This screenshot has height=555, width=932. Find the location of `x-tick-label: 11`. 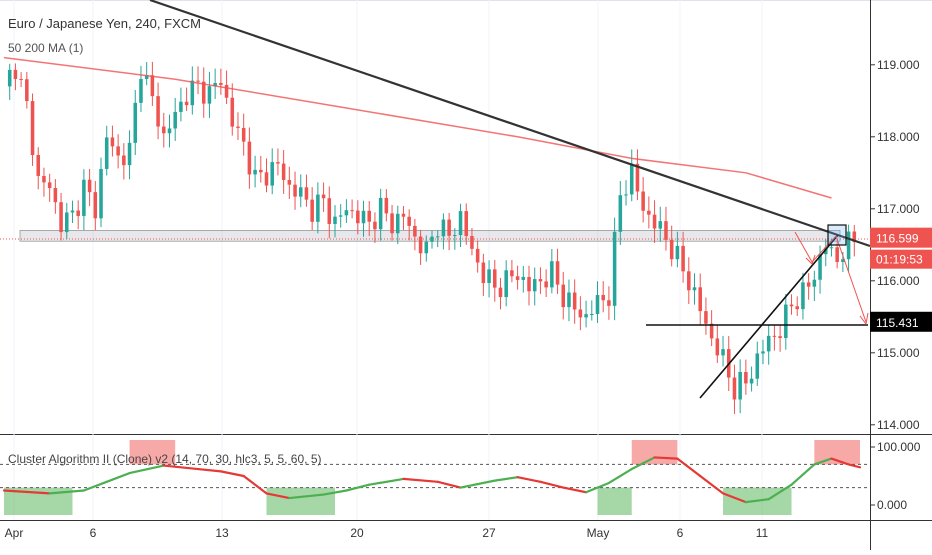

x-tick-label: 11 is located at coordinates (762, 533).